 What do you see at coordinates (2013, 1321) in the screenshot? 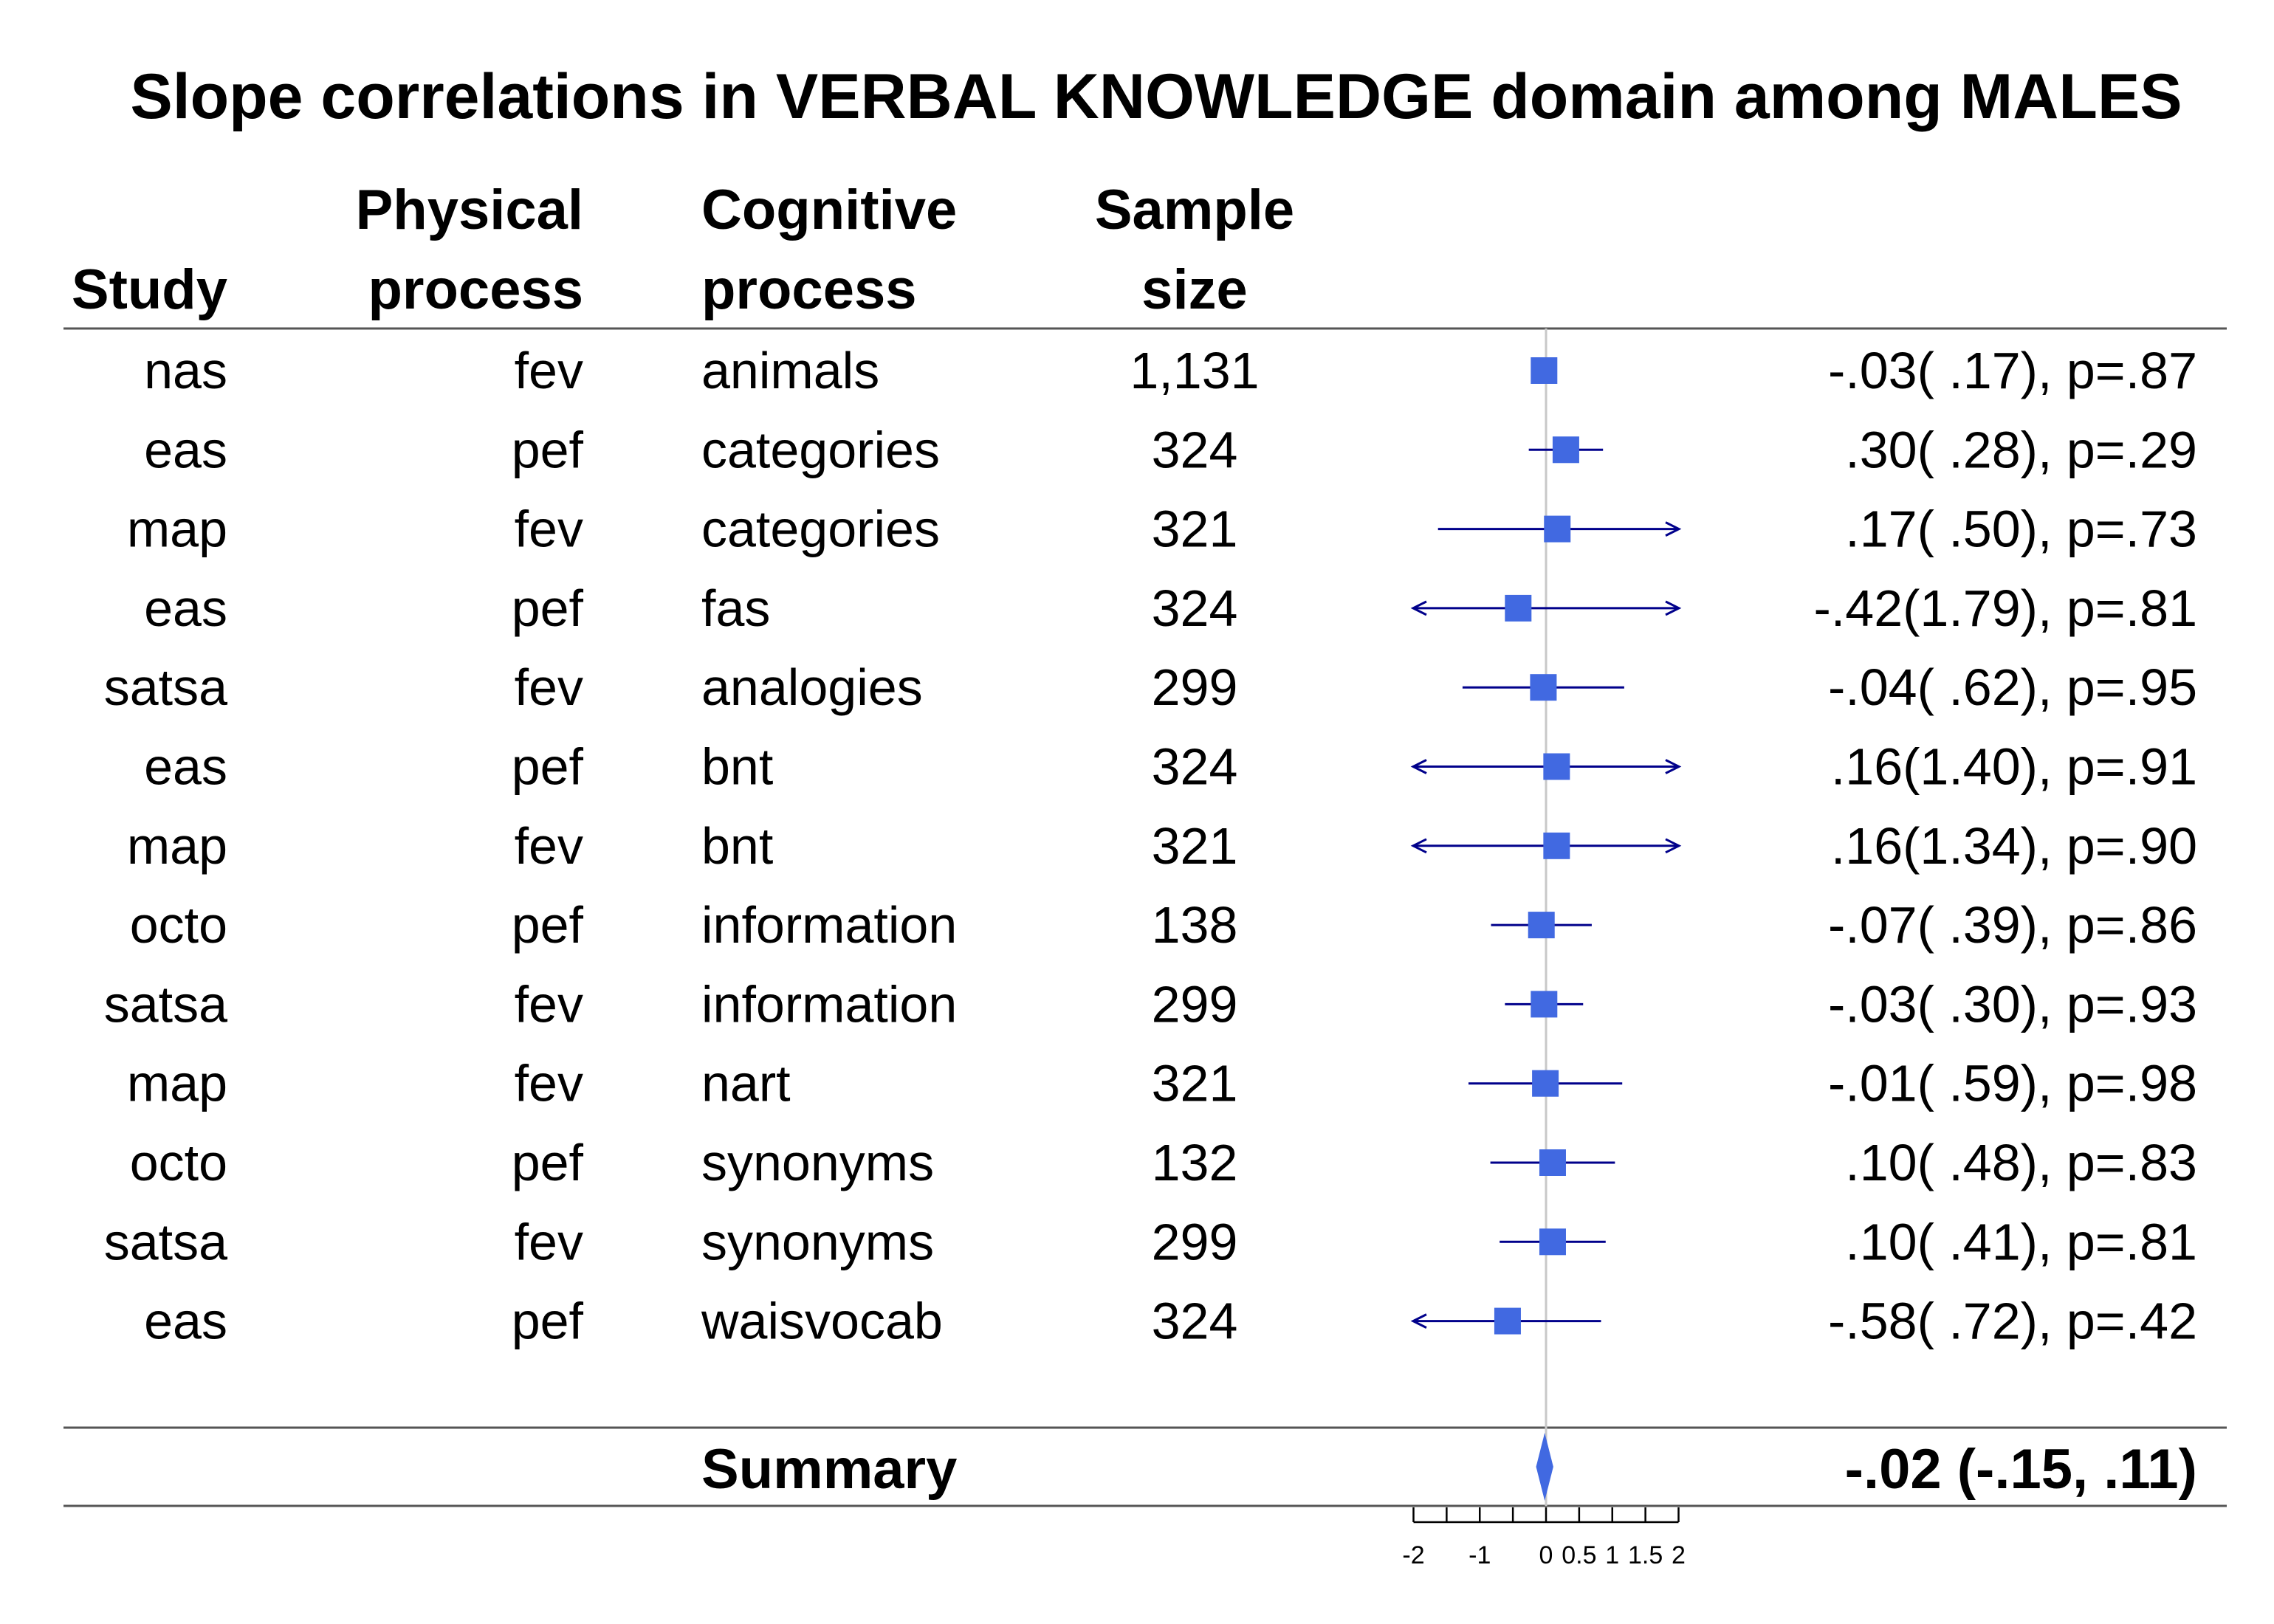
I see `estimate-label: -.58( .72), p=.42` at bounding box center [2013, 1321].